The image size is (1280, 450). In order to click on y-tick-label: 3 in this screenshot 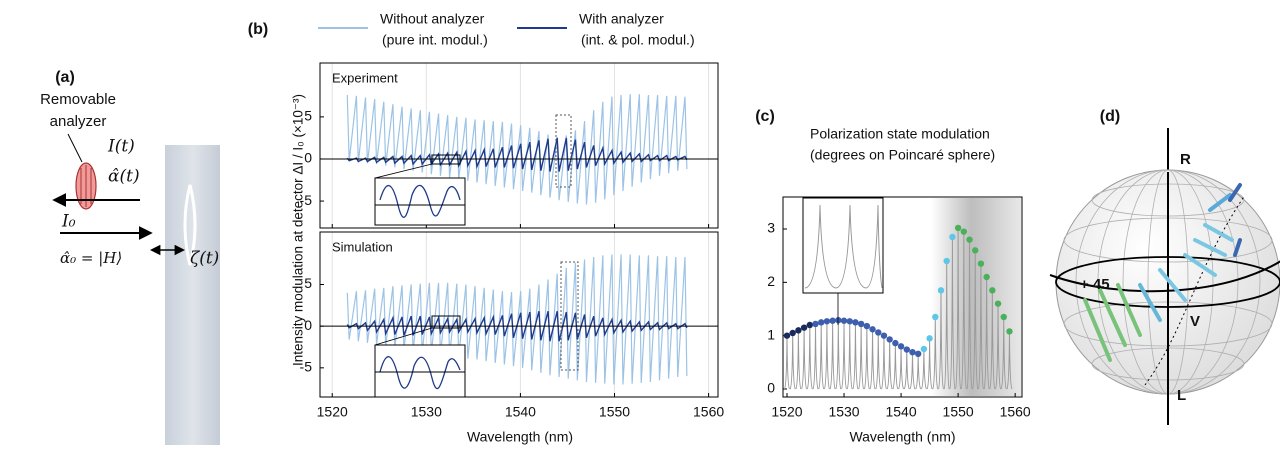, I will do `click(771, 228)`.